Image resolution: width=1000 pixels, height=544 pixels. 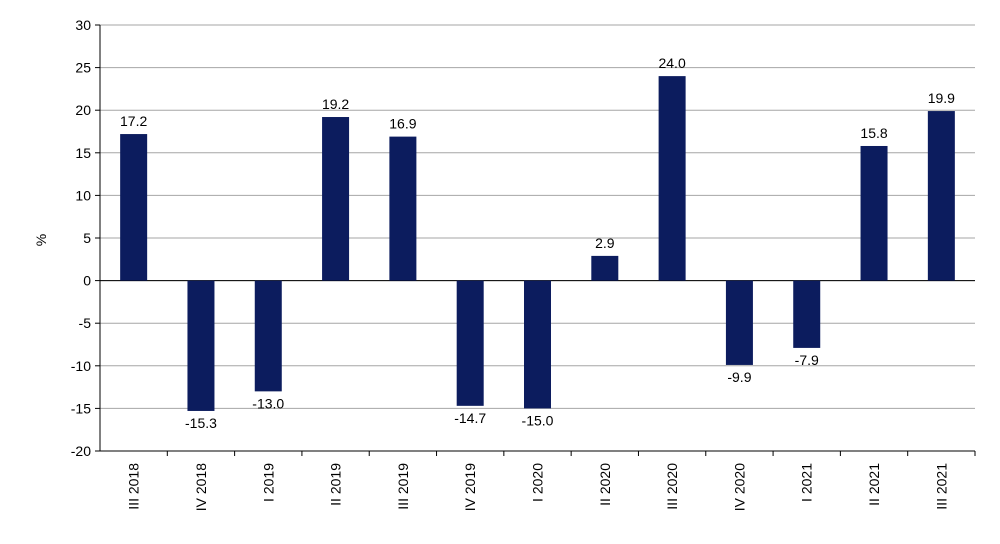 I want to click on data-label: 19.9, so click(x=941, y=98).